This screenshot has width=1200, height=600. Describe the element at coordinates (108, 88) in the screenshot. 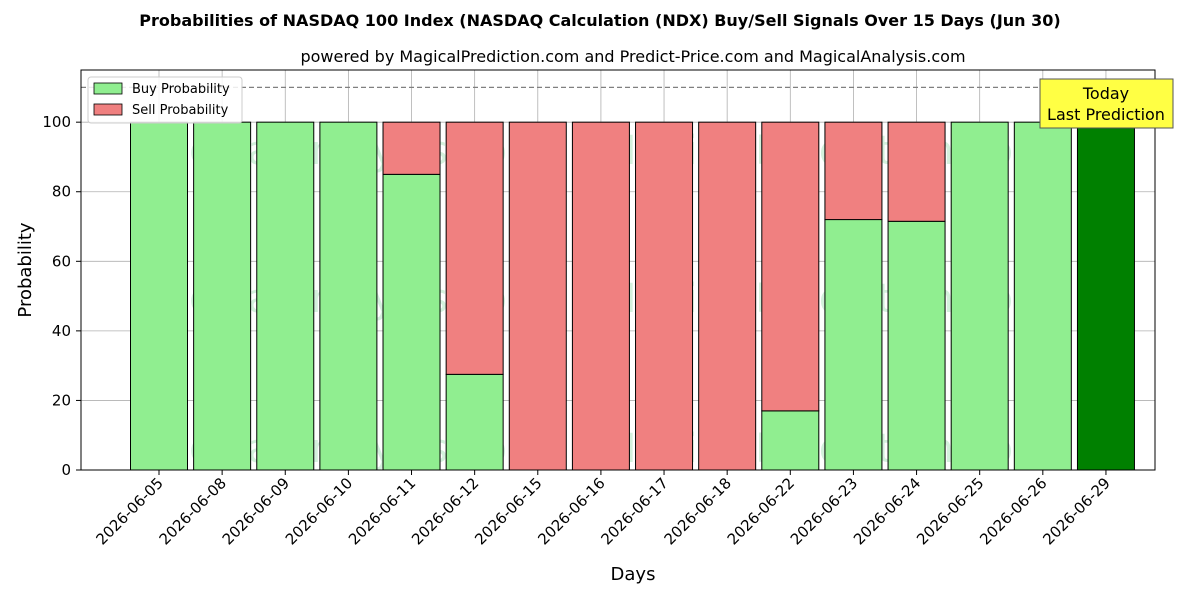

I see `legend-swatch-buy` at that location.